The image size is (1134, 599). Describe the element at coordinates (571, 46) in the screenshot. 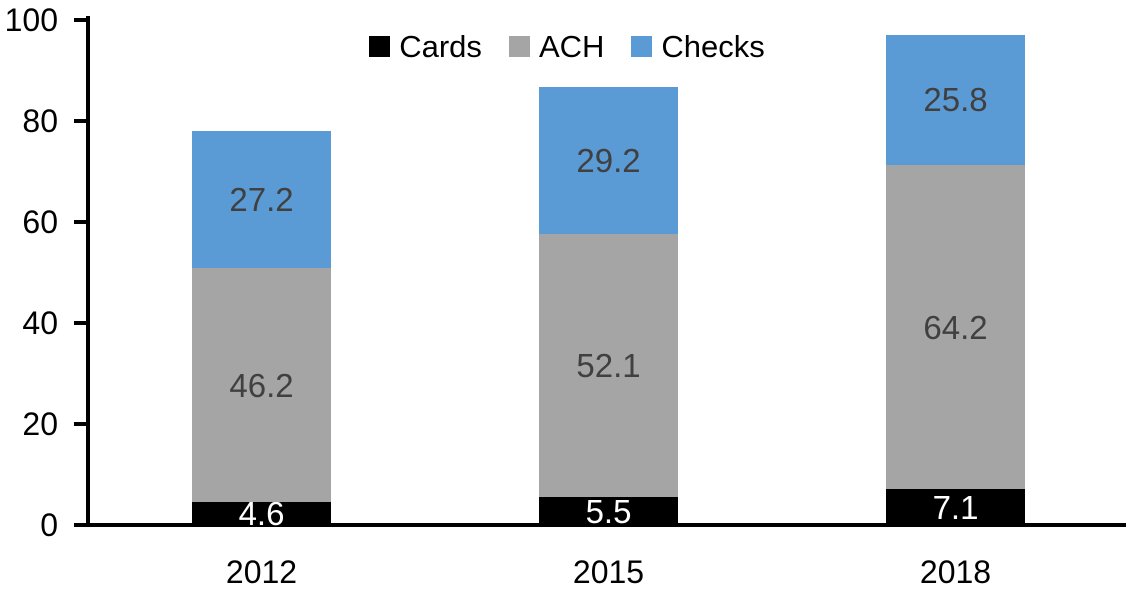

I see `legend-label-ach: ACH` at that location.